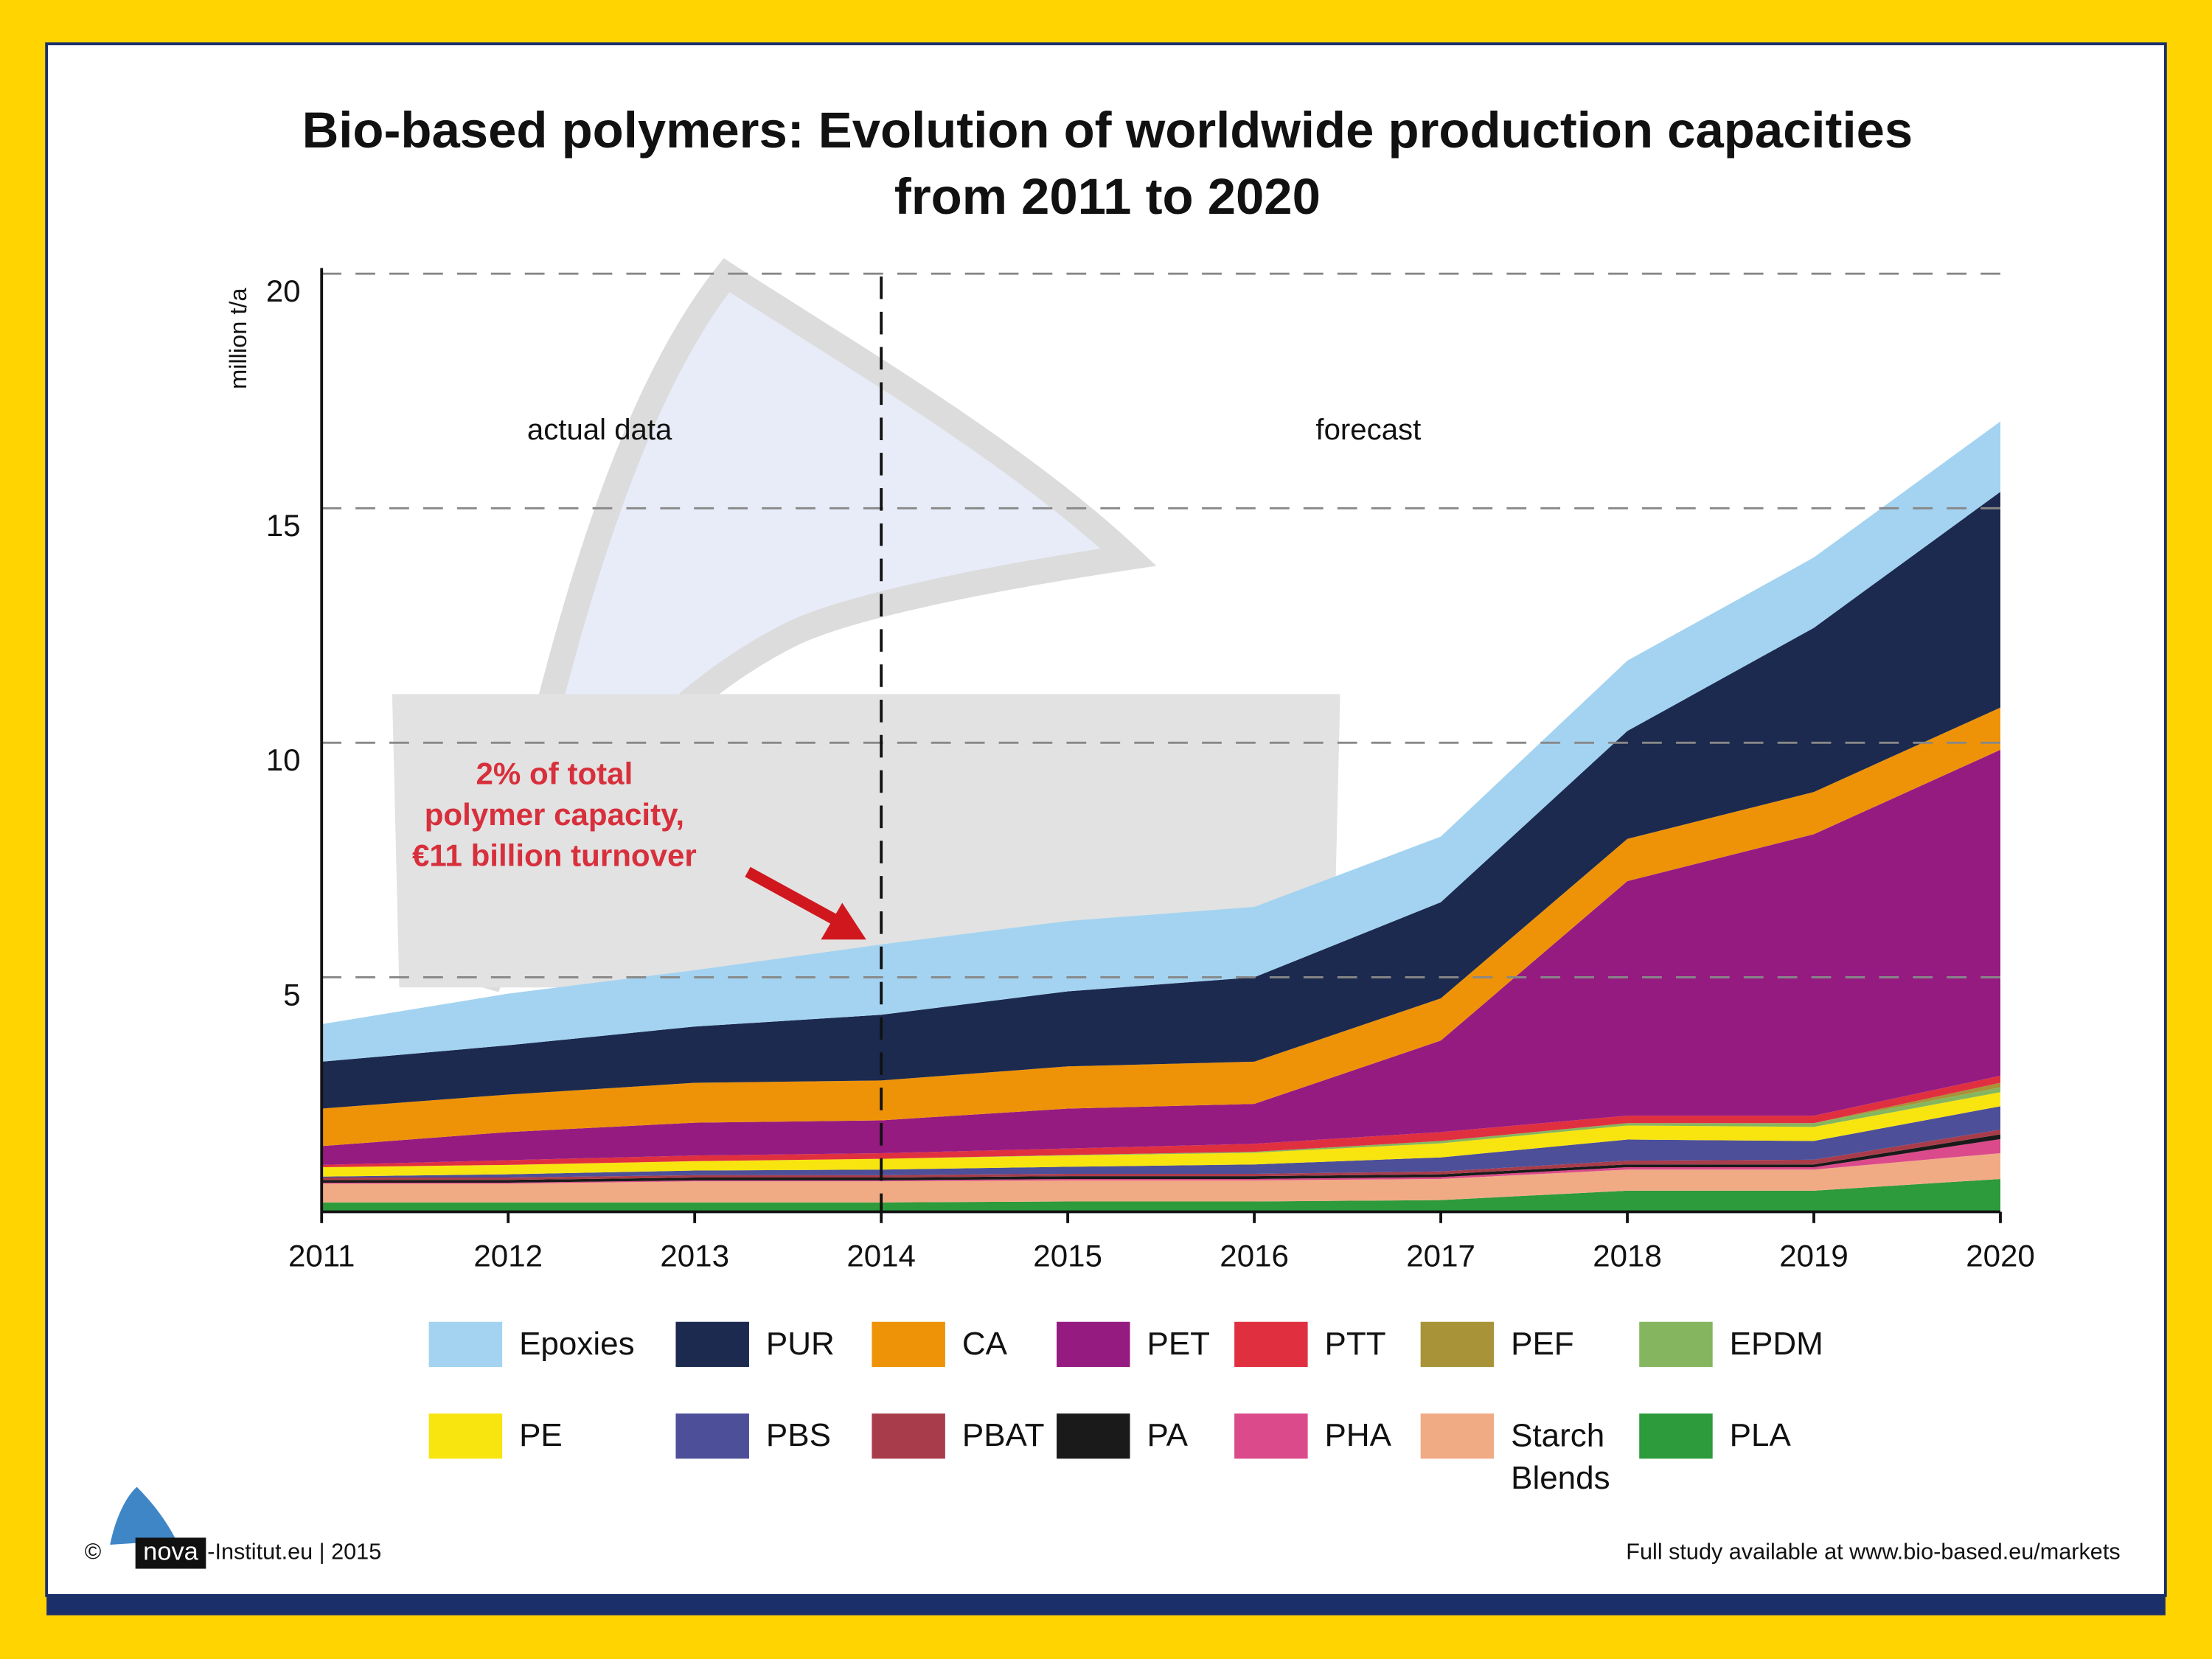 The image size is (2212, 1659). I want to click on copyright: ©, so click(93, 1552).